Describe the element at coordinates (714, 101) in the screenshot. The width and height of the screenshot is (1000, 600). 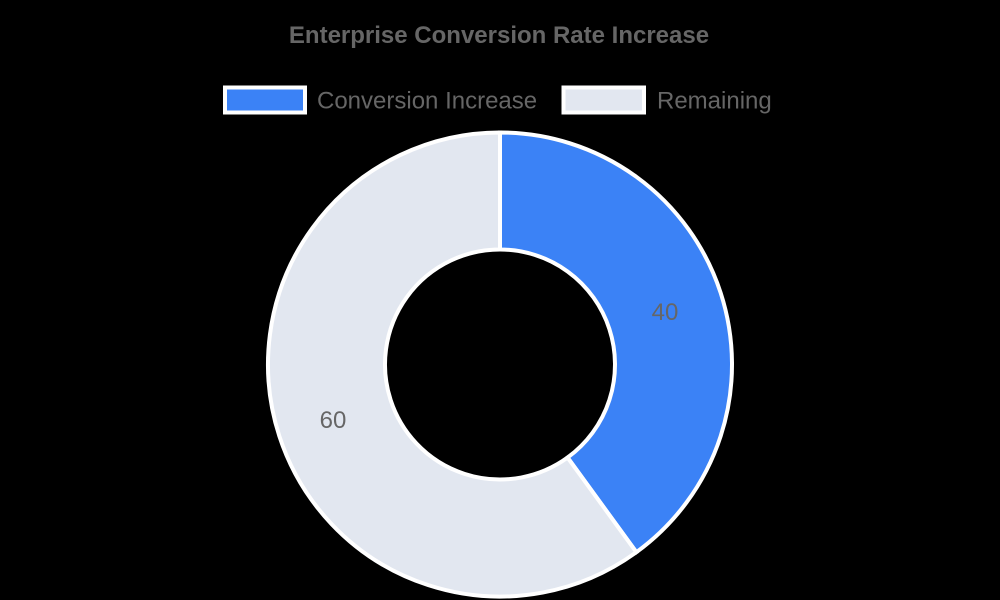
I see `svg-text: Remaining` at that location.